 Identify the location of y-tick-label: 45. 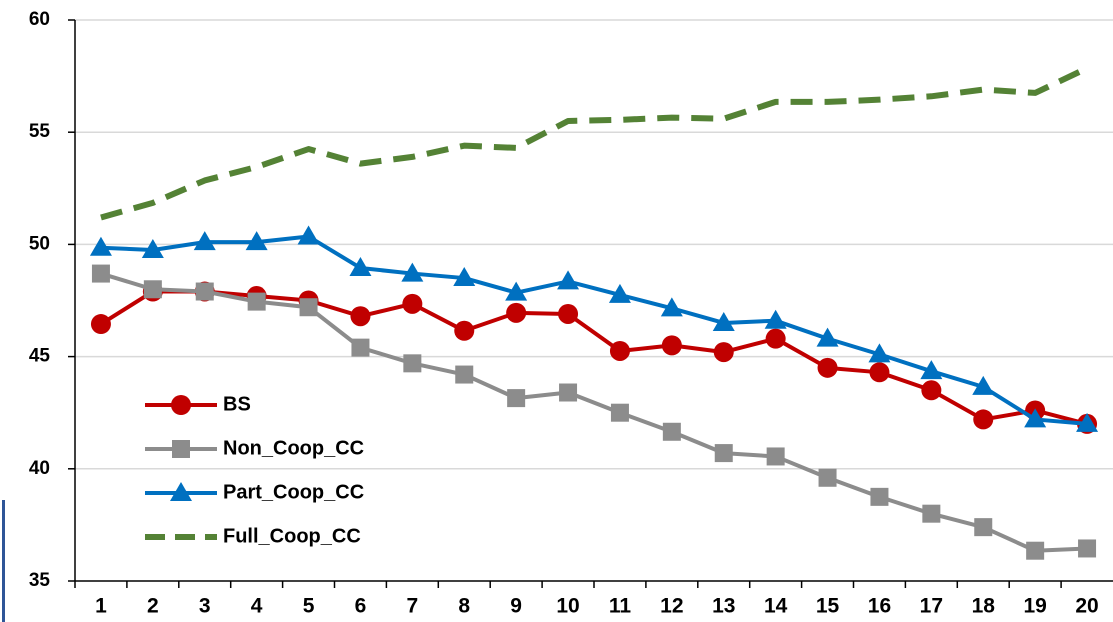
(40, 356).